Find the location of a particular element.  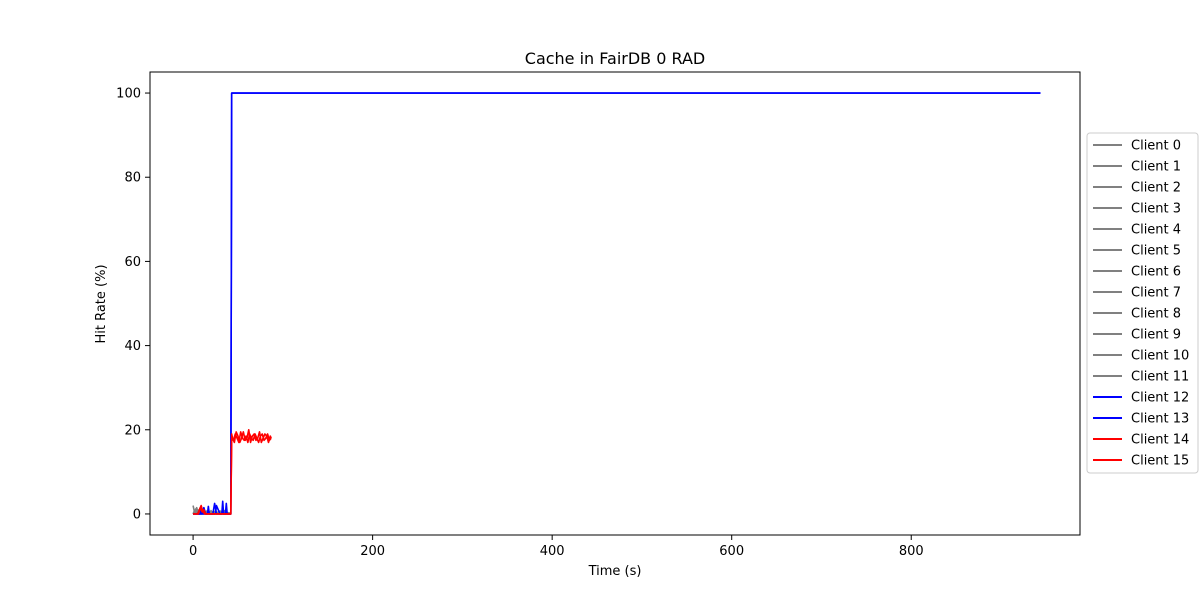

legend-label: Client 14 is located at coordinates (1160, 440).